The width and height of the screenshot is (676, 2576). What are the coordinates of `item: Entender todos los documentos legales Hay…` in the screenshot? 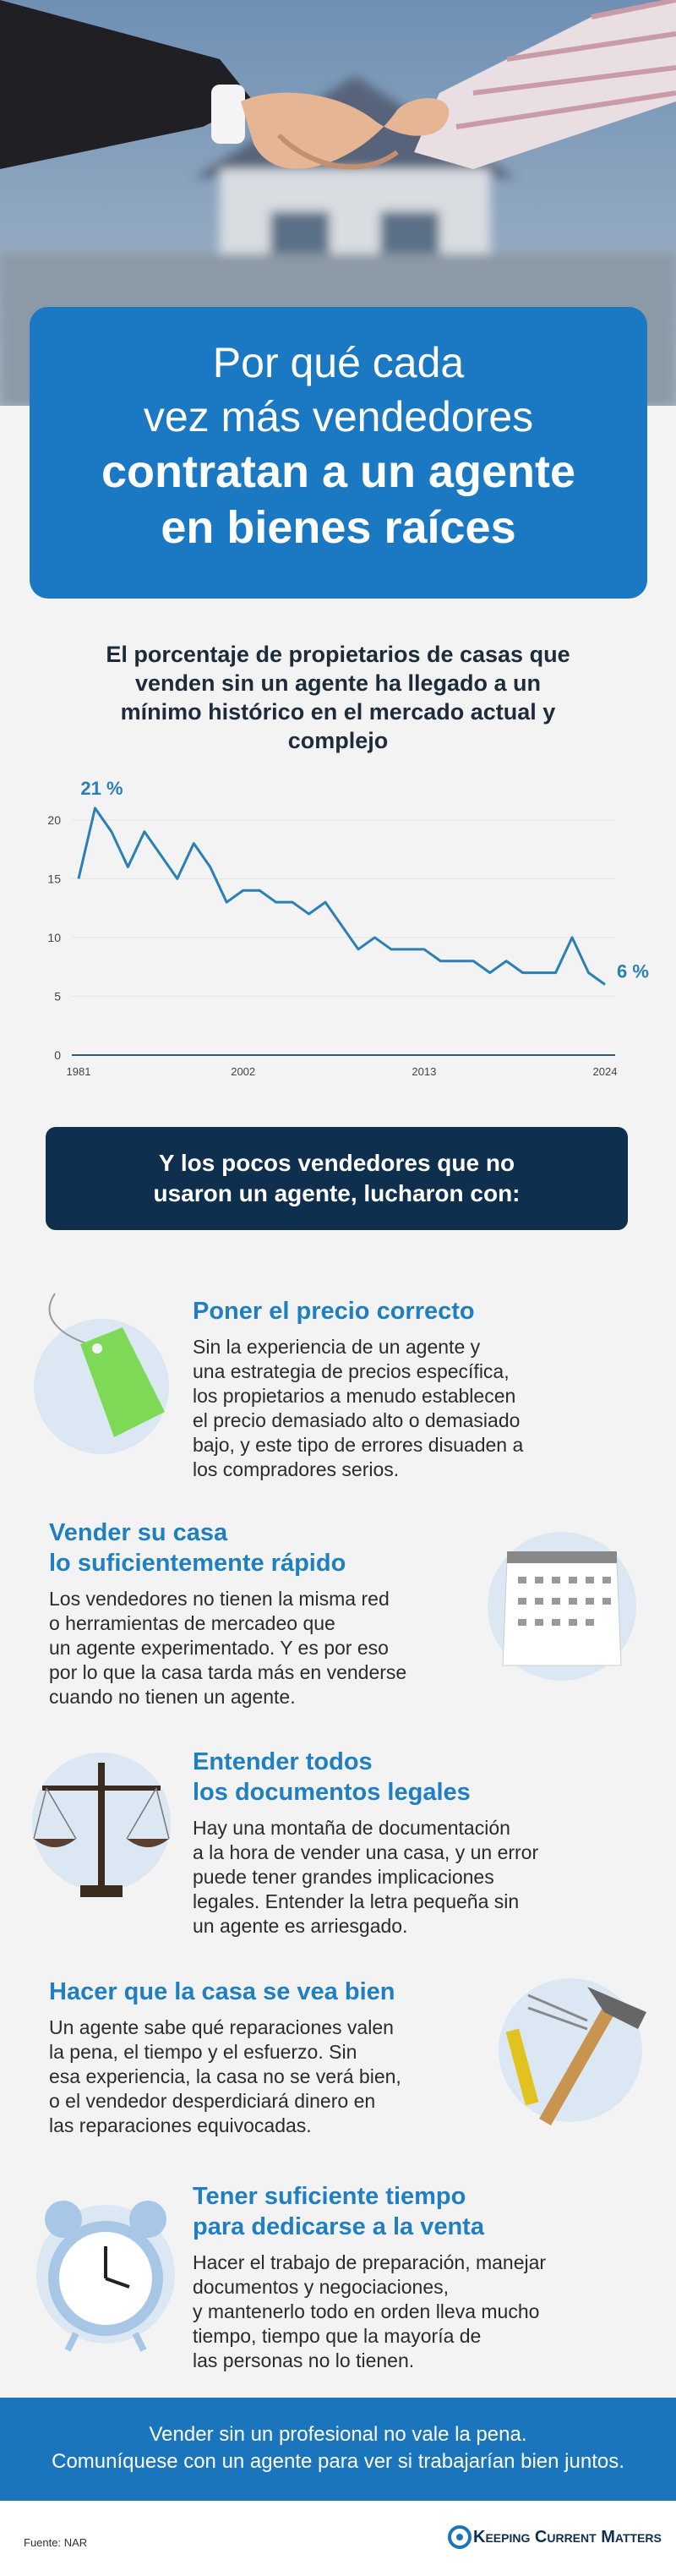 It's located at (421, 1843).